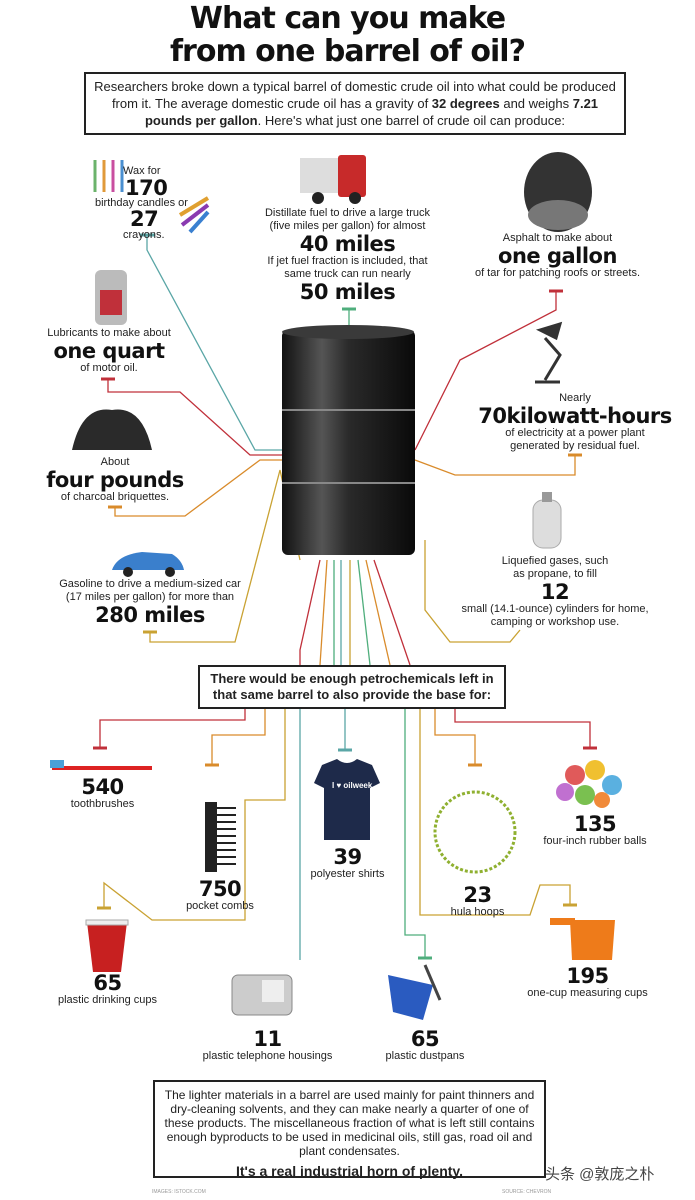  Describe the element at coordinates (146, 188) in the screenshot. I see `wax-candles-count: 170` at that location.